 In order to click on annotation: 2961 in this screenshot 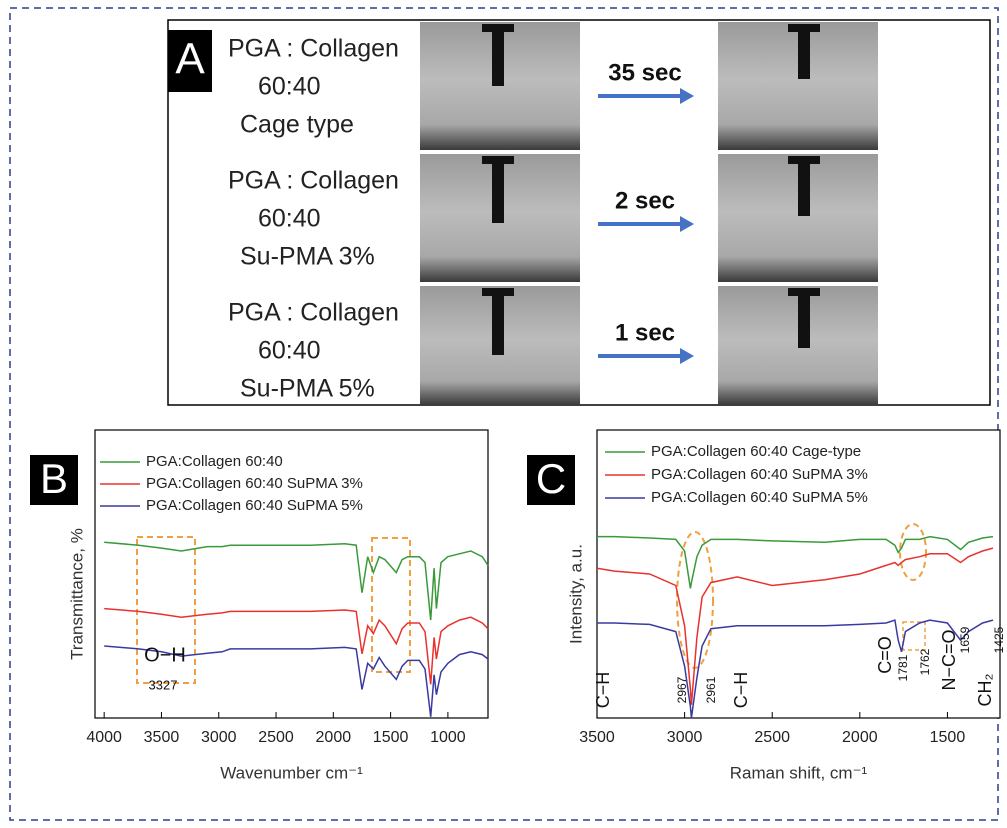, I will do `click(711, 689)`.